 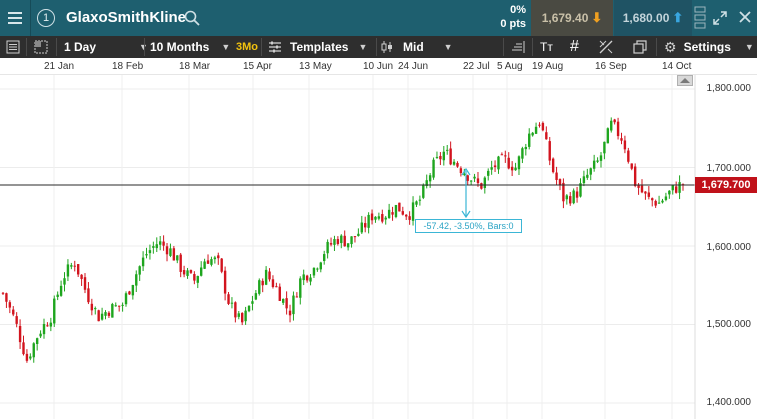 What do you see at coordinates (317, 47) in the screenshot?
I see `templates-button: Templates ▼` at bounding box center [317, 47].